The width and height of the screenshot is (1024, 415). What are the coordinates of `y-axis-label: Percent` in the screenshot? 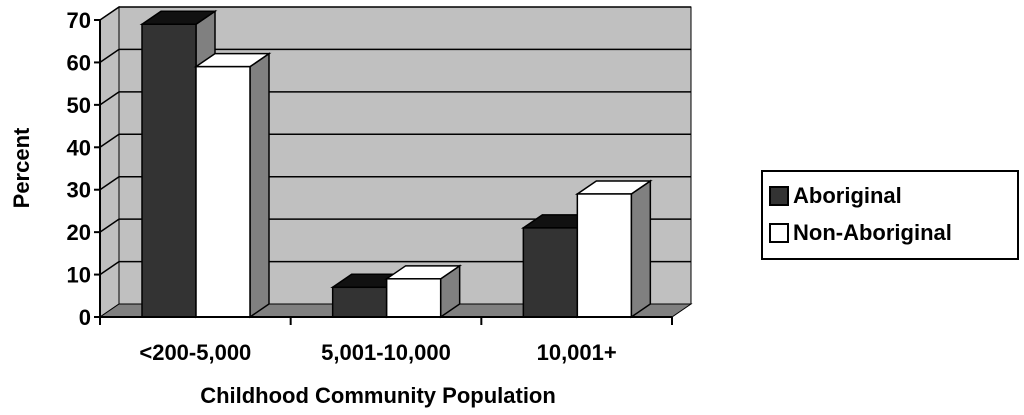 It's located at (21, 167).